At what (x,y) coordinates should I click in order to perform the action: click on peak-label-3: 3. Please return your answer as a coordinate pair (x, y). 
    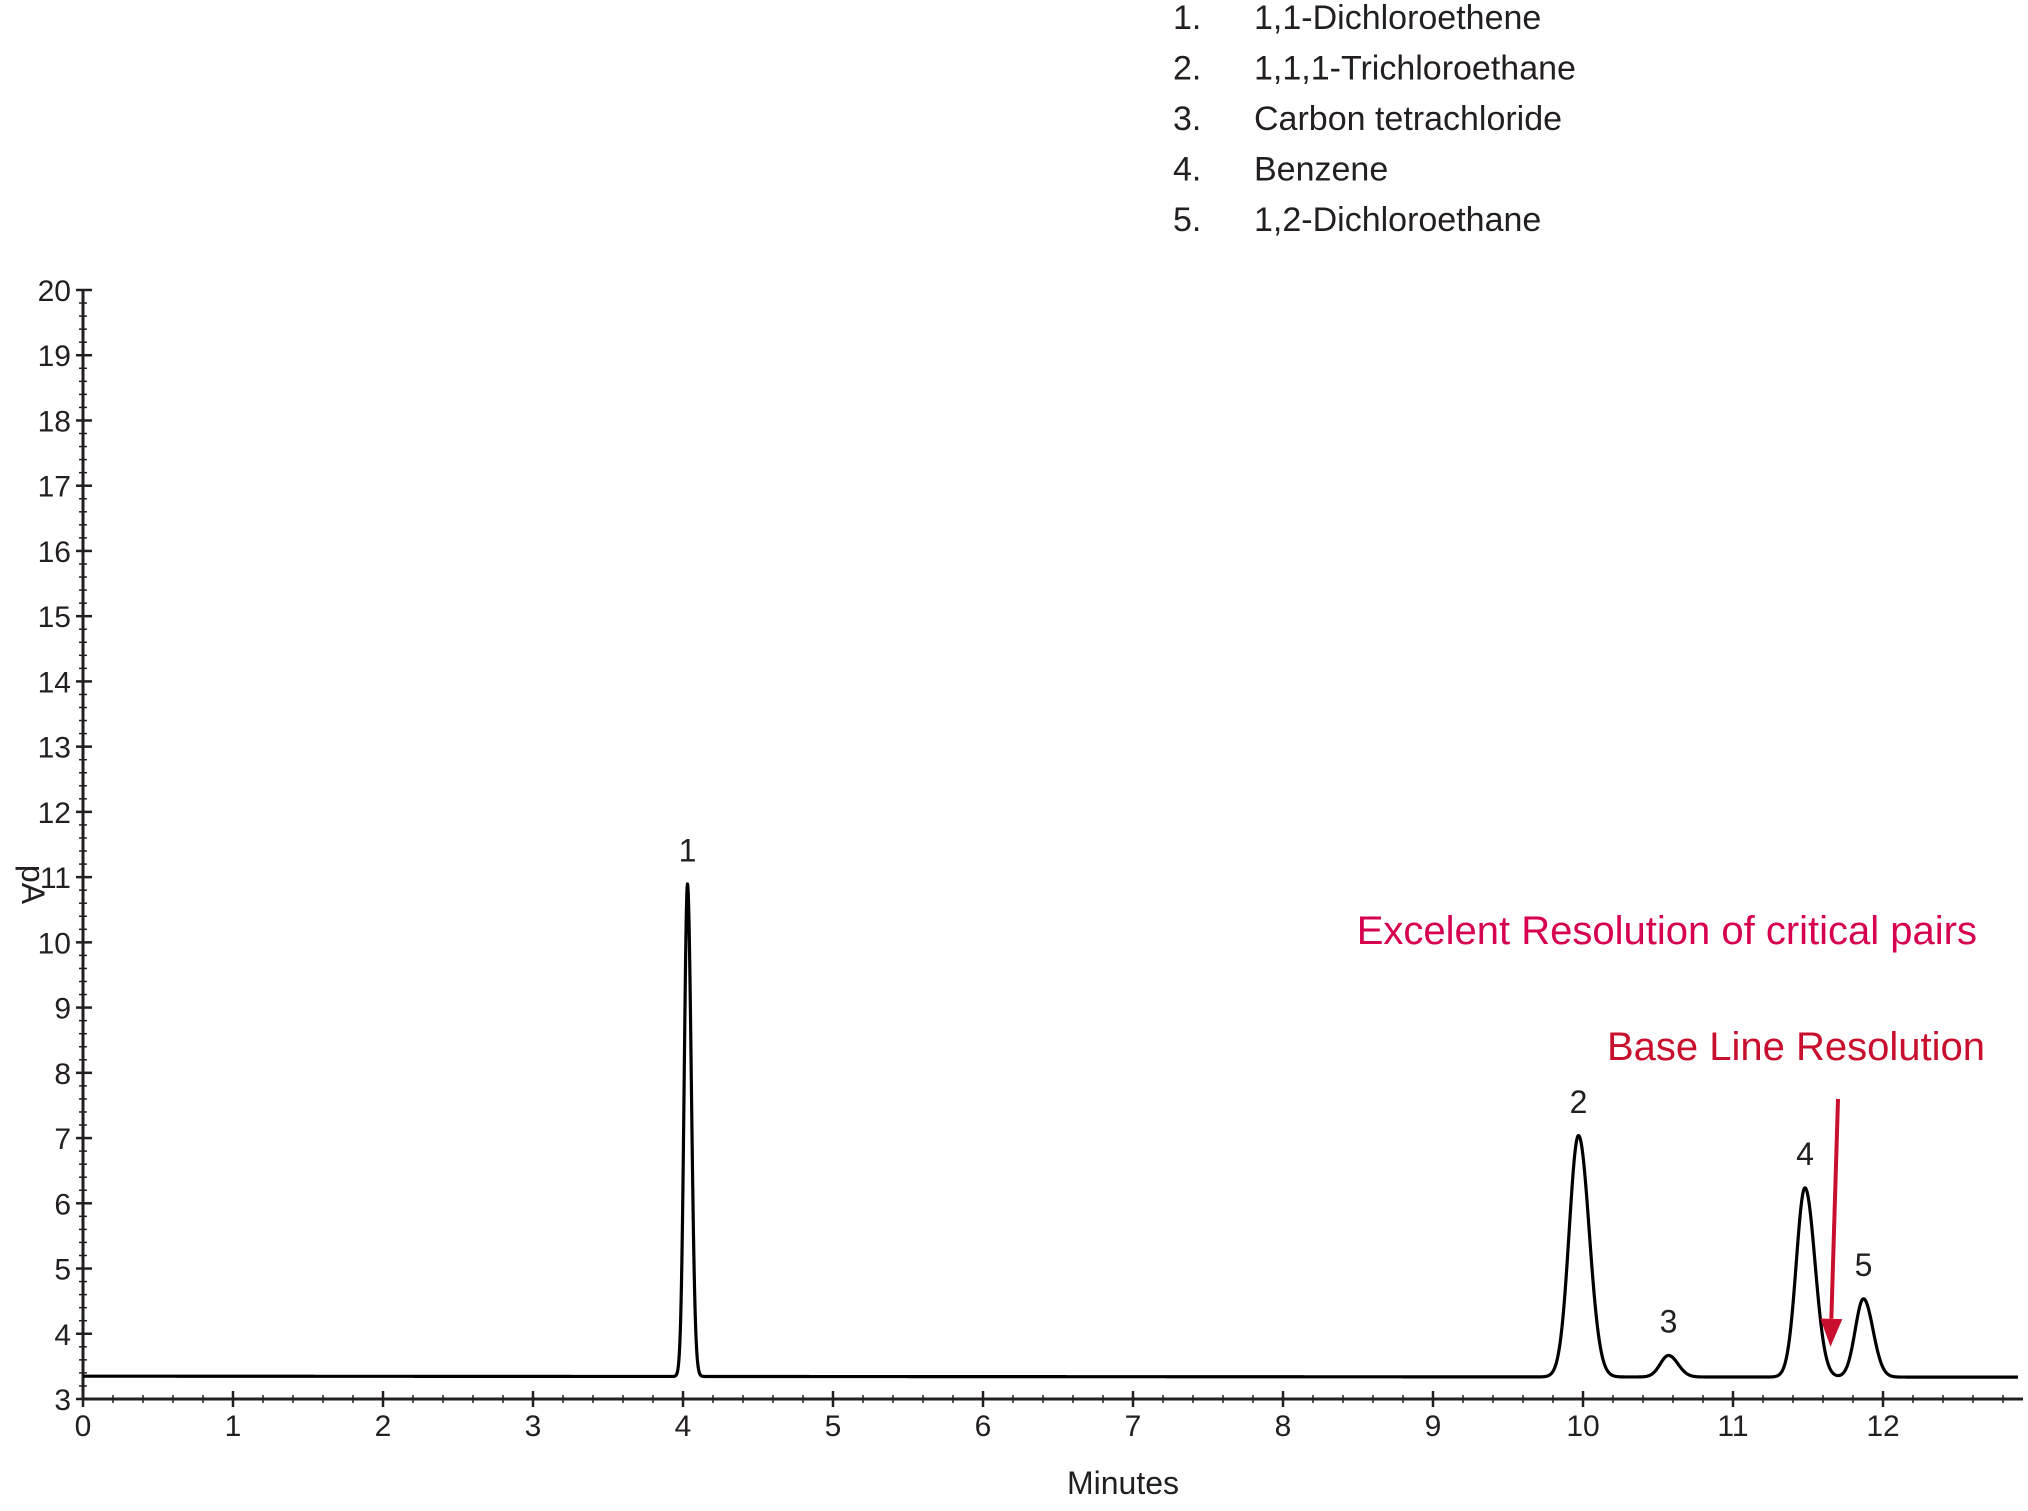
    Looking at the image, I should click on (1669, 1322).